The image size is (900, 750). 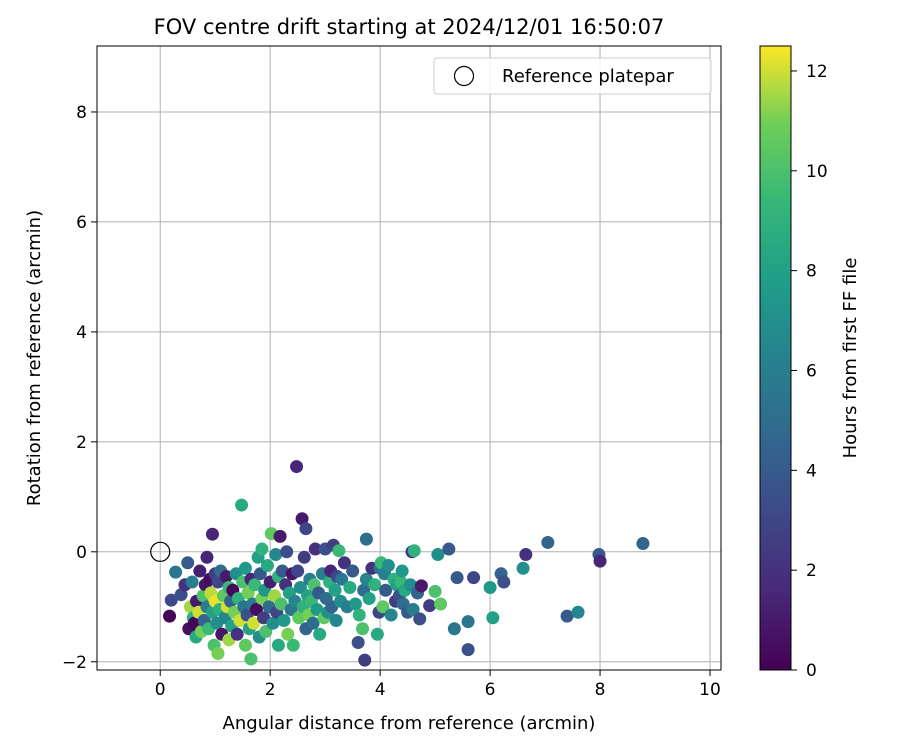 What do you see at coordinates (74, 663) in the screenshot?
I see `y-tick-label: −2` at bounding box center [74, 663].